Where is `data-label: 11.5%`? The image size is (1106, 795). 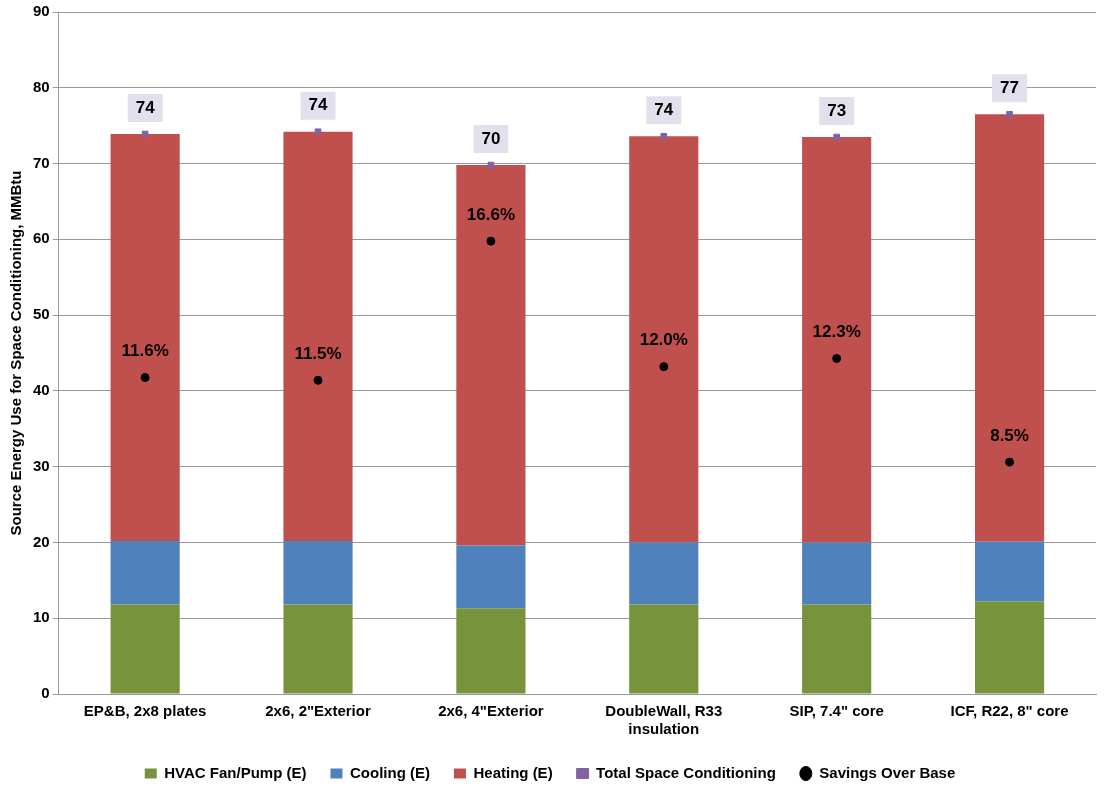 data-label: 11.5% is located at coordinates (318, 353).